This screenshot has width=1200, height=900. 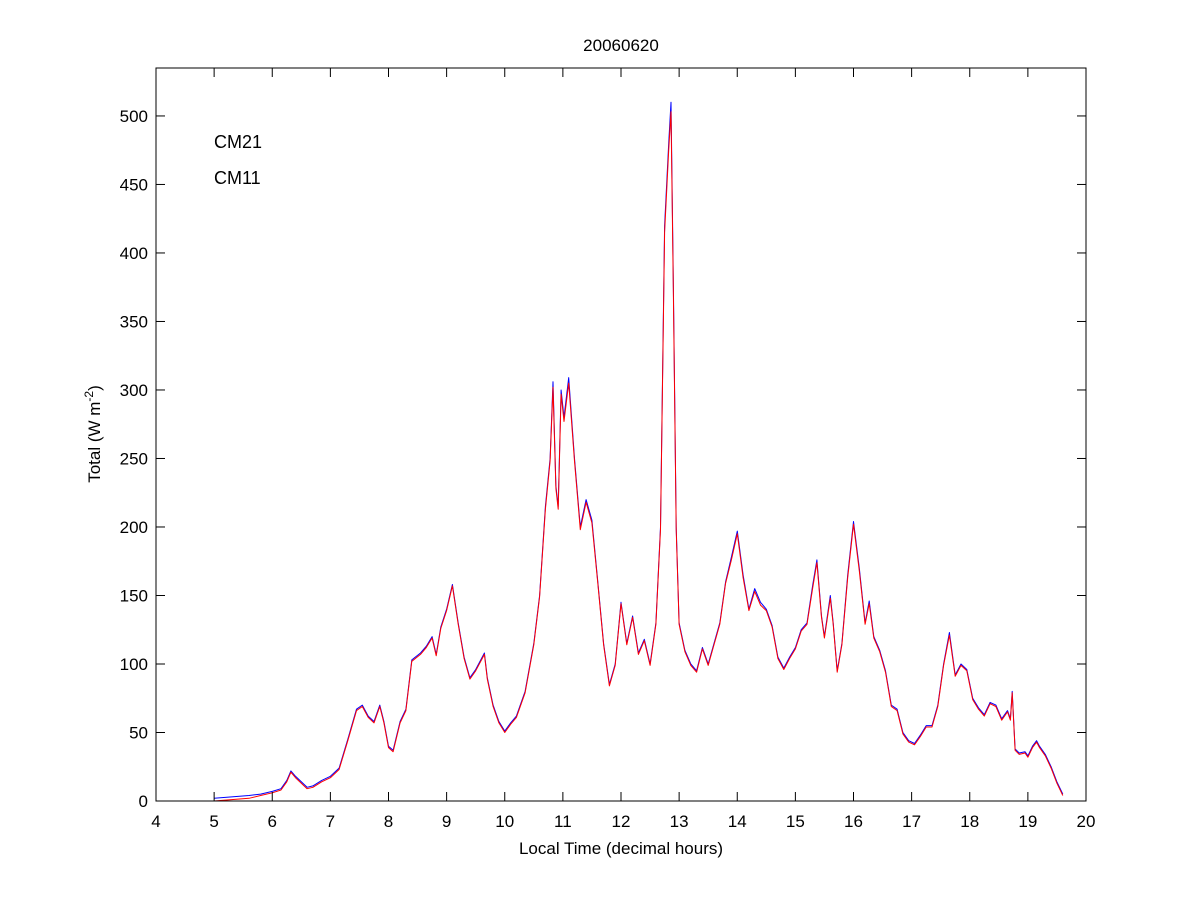 I want to click on x-axis-label: Local Time (decimal hours), so click(x=621, y=848).